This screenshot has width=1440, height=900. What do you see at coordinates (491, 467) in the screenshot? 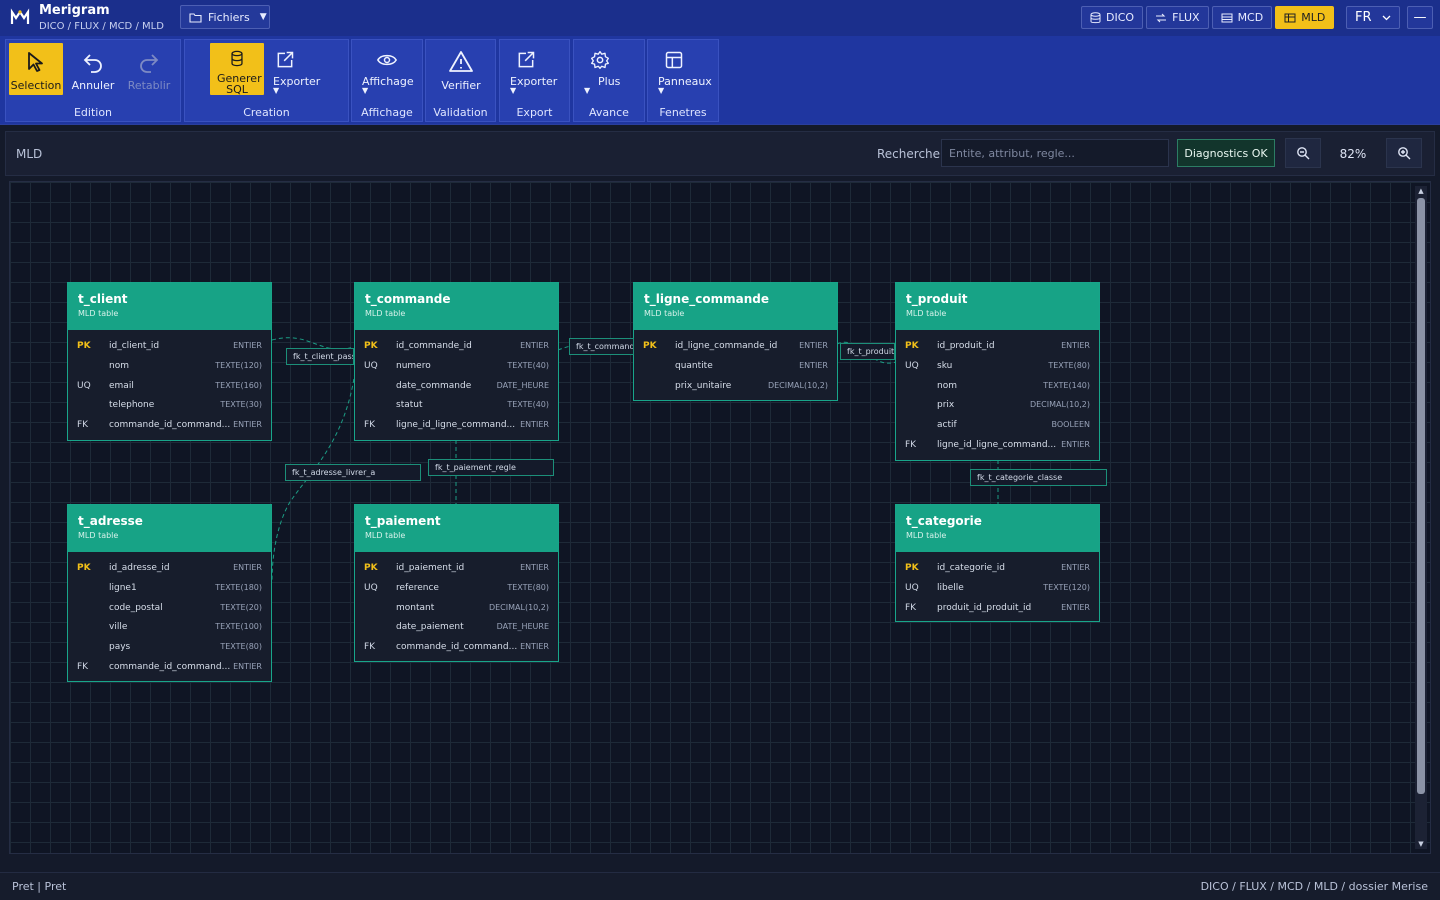
I see `fk-label: fk_t_paiement_regle` at bounding box center [491, 467].